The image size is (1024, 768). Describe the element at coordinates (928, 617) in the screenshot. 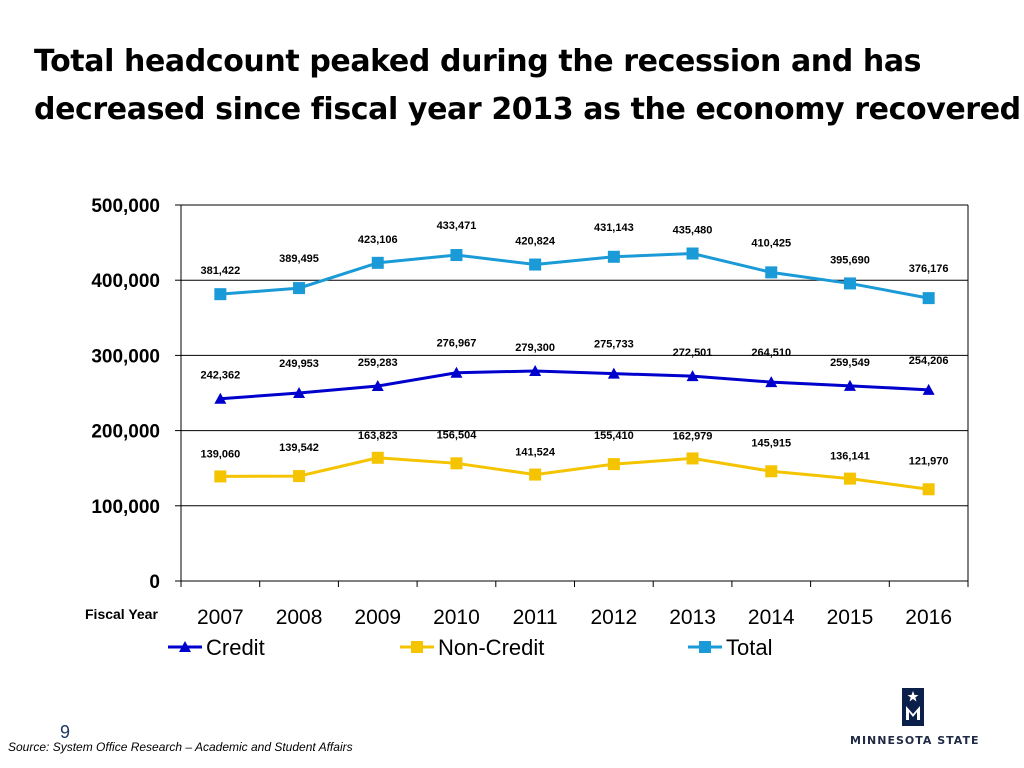

I see `x-tick-label: 2016` at that location.